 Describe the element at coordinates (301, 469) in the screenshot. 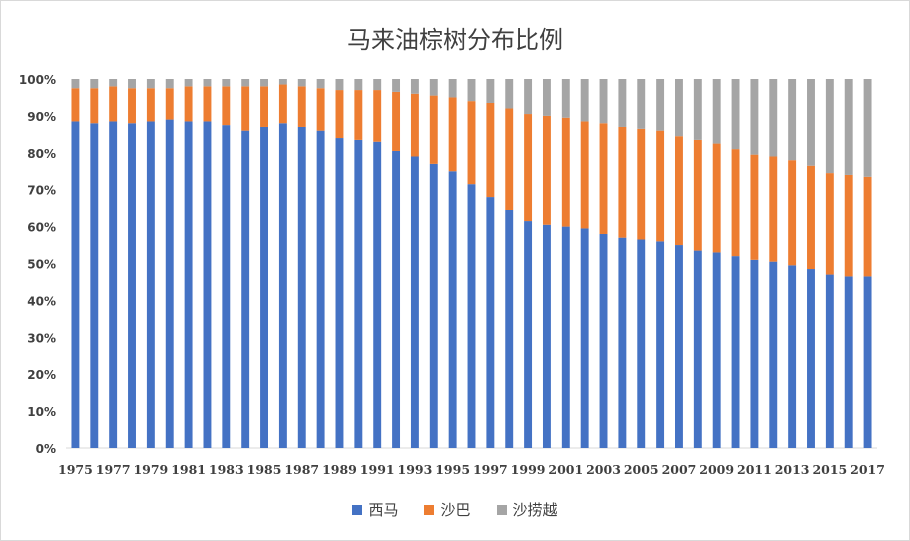

I see `x-tick-label: 1987` at that location.